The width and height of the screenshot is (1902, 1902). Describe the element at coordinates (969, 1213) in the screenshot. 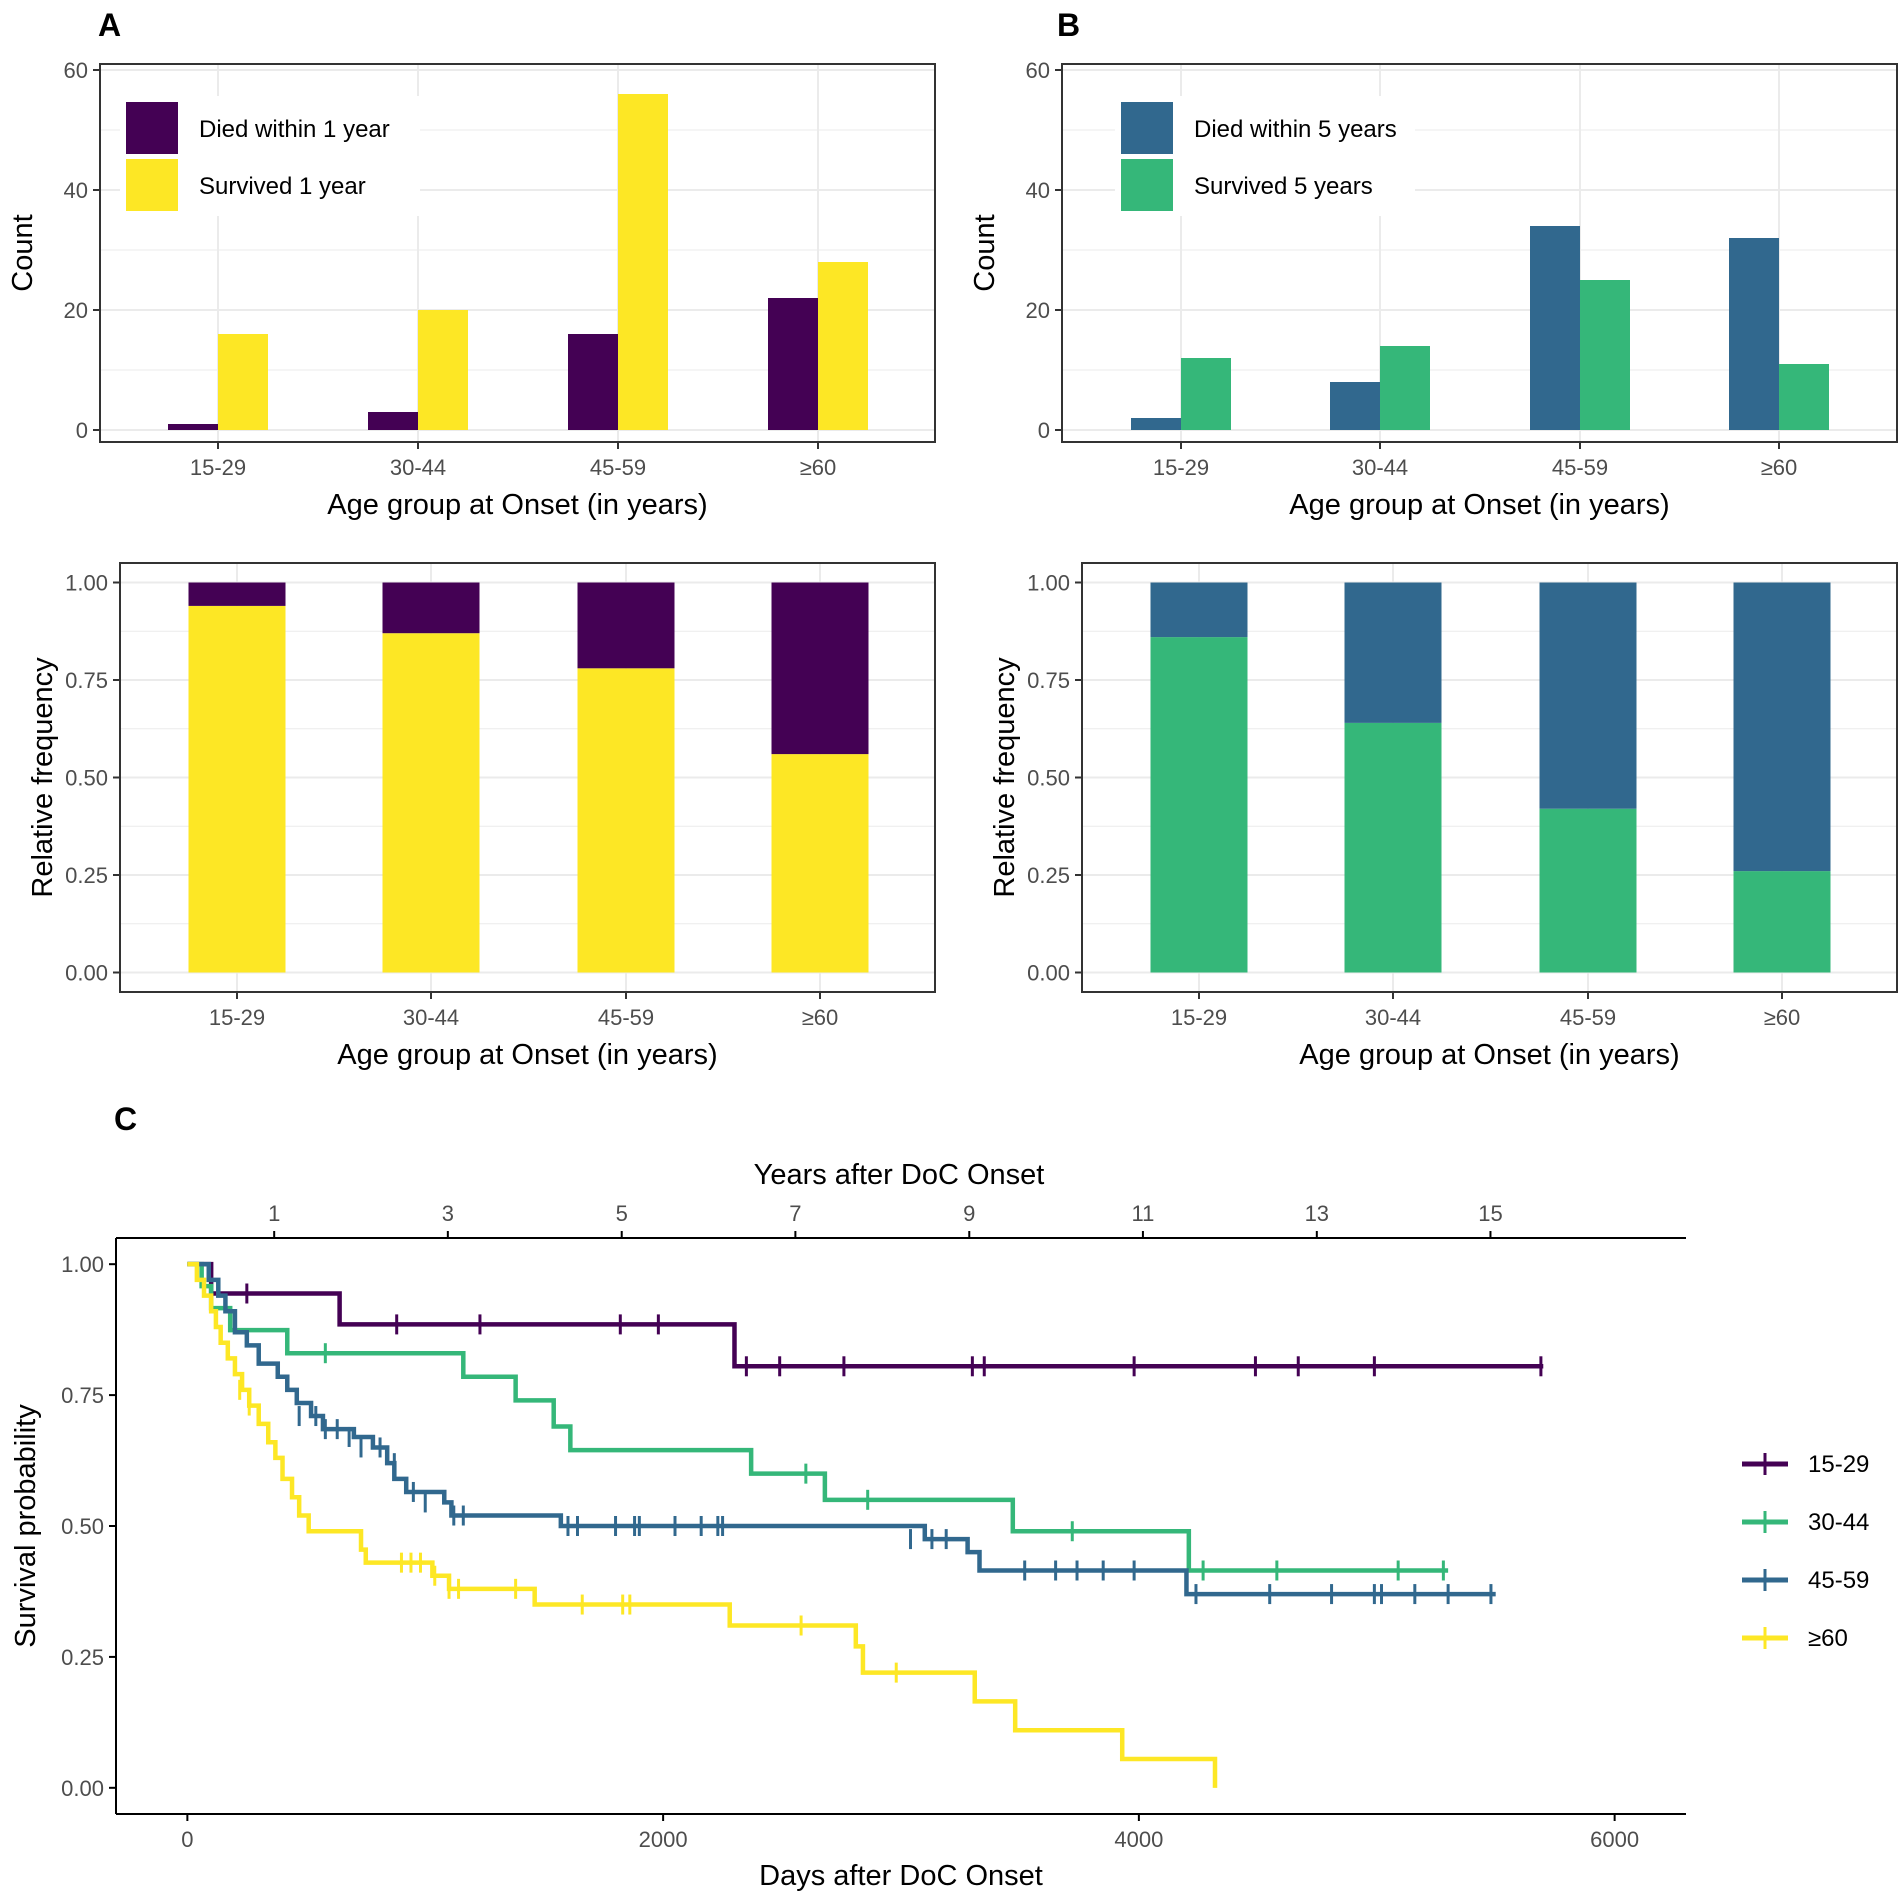

I see `top-x-tick-label: 9` at that location.